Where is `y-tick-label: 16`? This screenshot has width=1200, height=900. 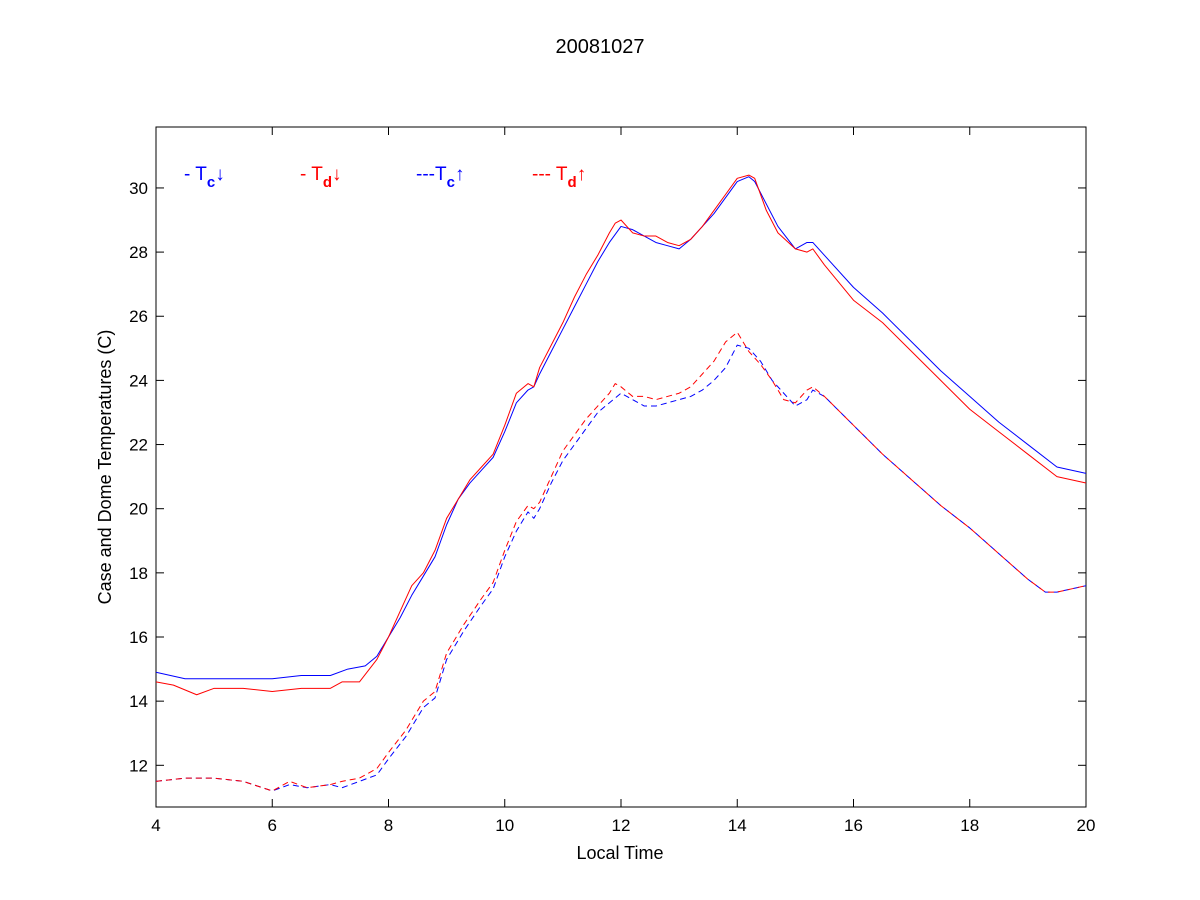 y-tick-label: 16 is located at coordinates (138, 637).